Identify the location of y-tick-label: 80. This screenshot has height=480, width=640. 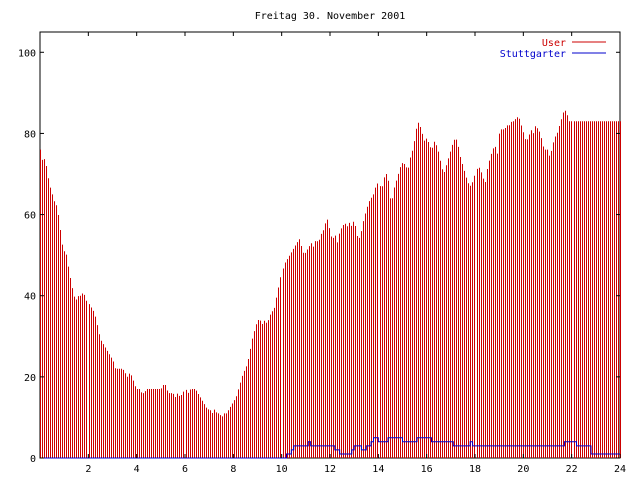
(30, 134).